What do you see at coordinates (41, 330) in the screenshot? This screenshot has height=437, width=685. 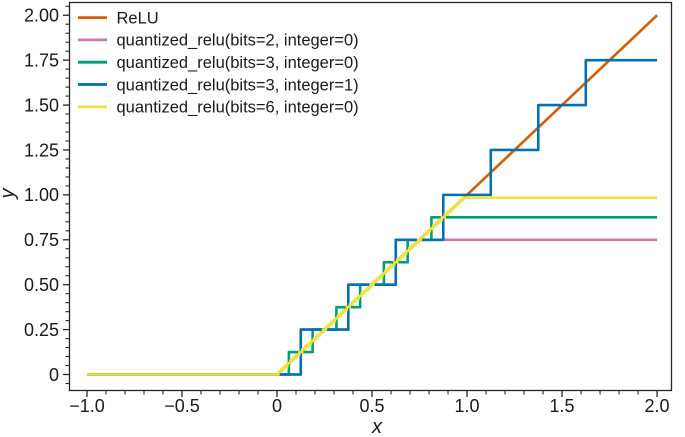 I see `y-tick-label: 0.25` at bounding box center [41, 330].